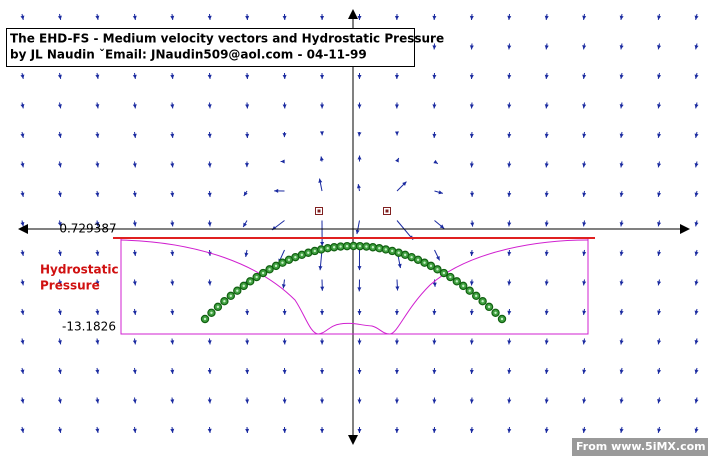 The width and height of the screenshot is (708, 456). I want to click on scale-top: -0.729387, so click(86, 229).